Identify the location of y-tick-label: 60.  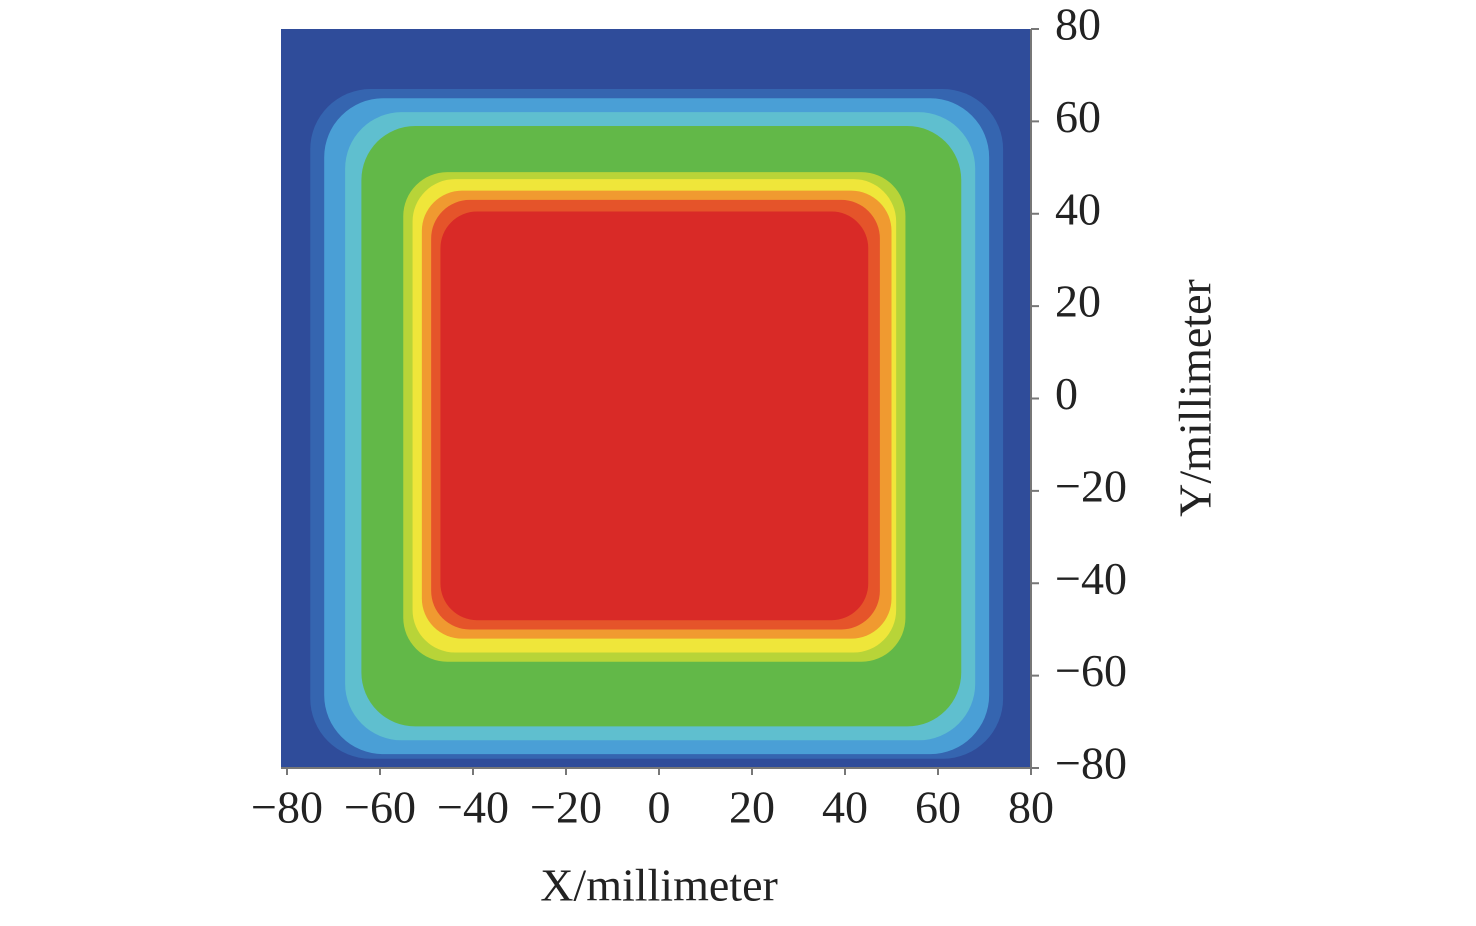
(1078, 116).